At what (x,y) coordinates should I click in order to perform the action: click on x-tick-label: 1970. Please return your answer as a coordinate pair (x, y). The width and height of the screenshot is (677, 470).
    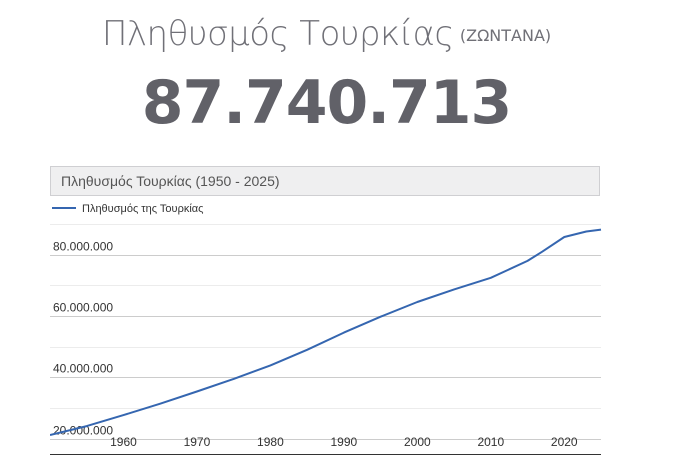
    Looking at the image, I should click on (197, 442).